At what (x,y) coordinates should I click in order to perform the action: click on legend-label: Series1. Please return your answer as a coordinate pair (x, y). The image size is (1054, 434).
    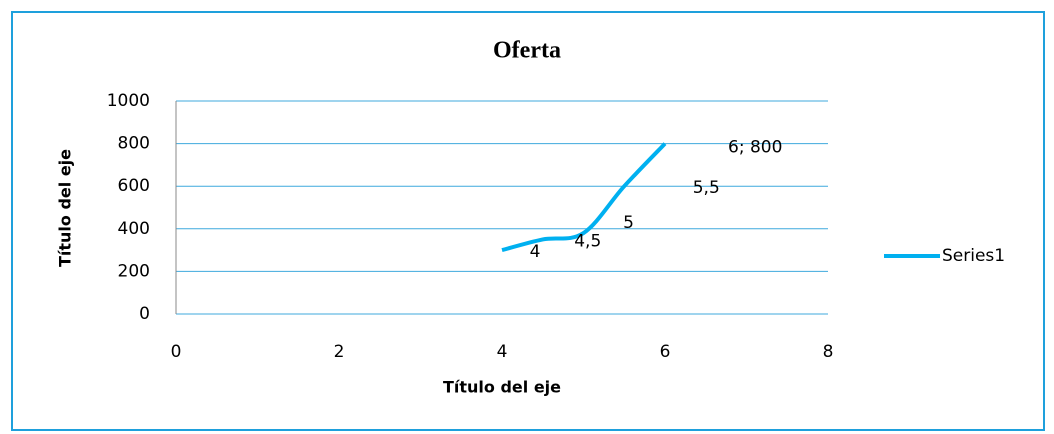
    Looking at the image, I should click on (973, 256).